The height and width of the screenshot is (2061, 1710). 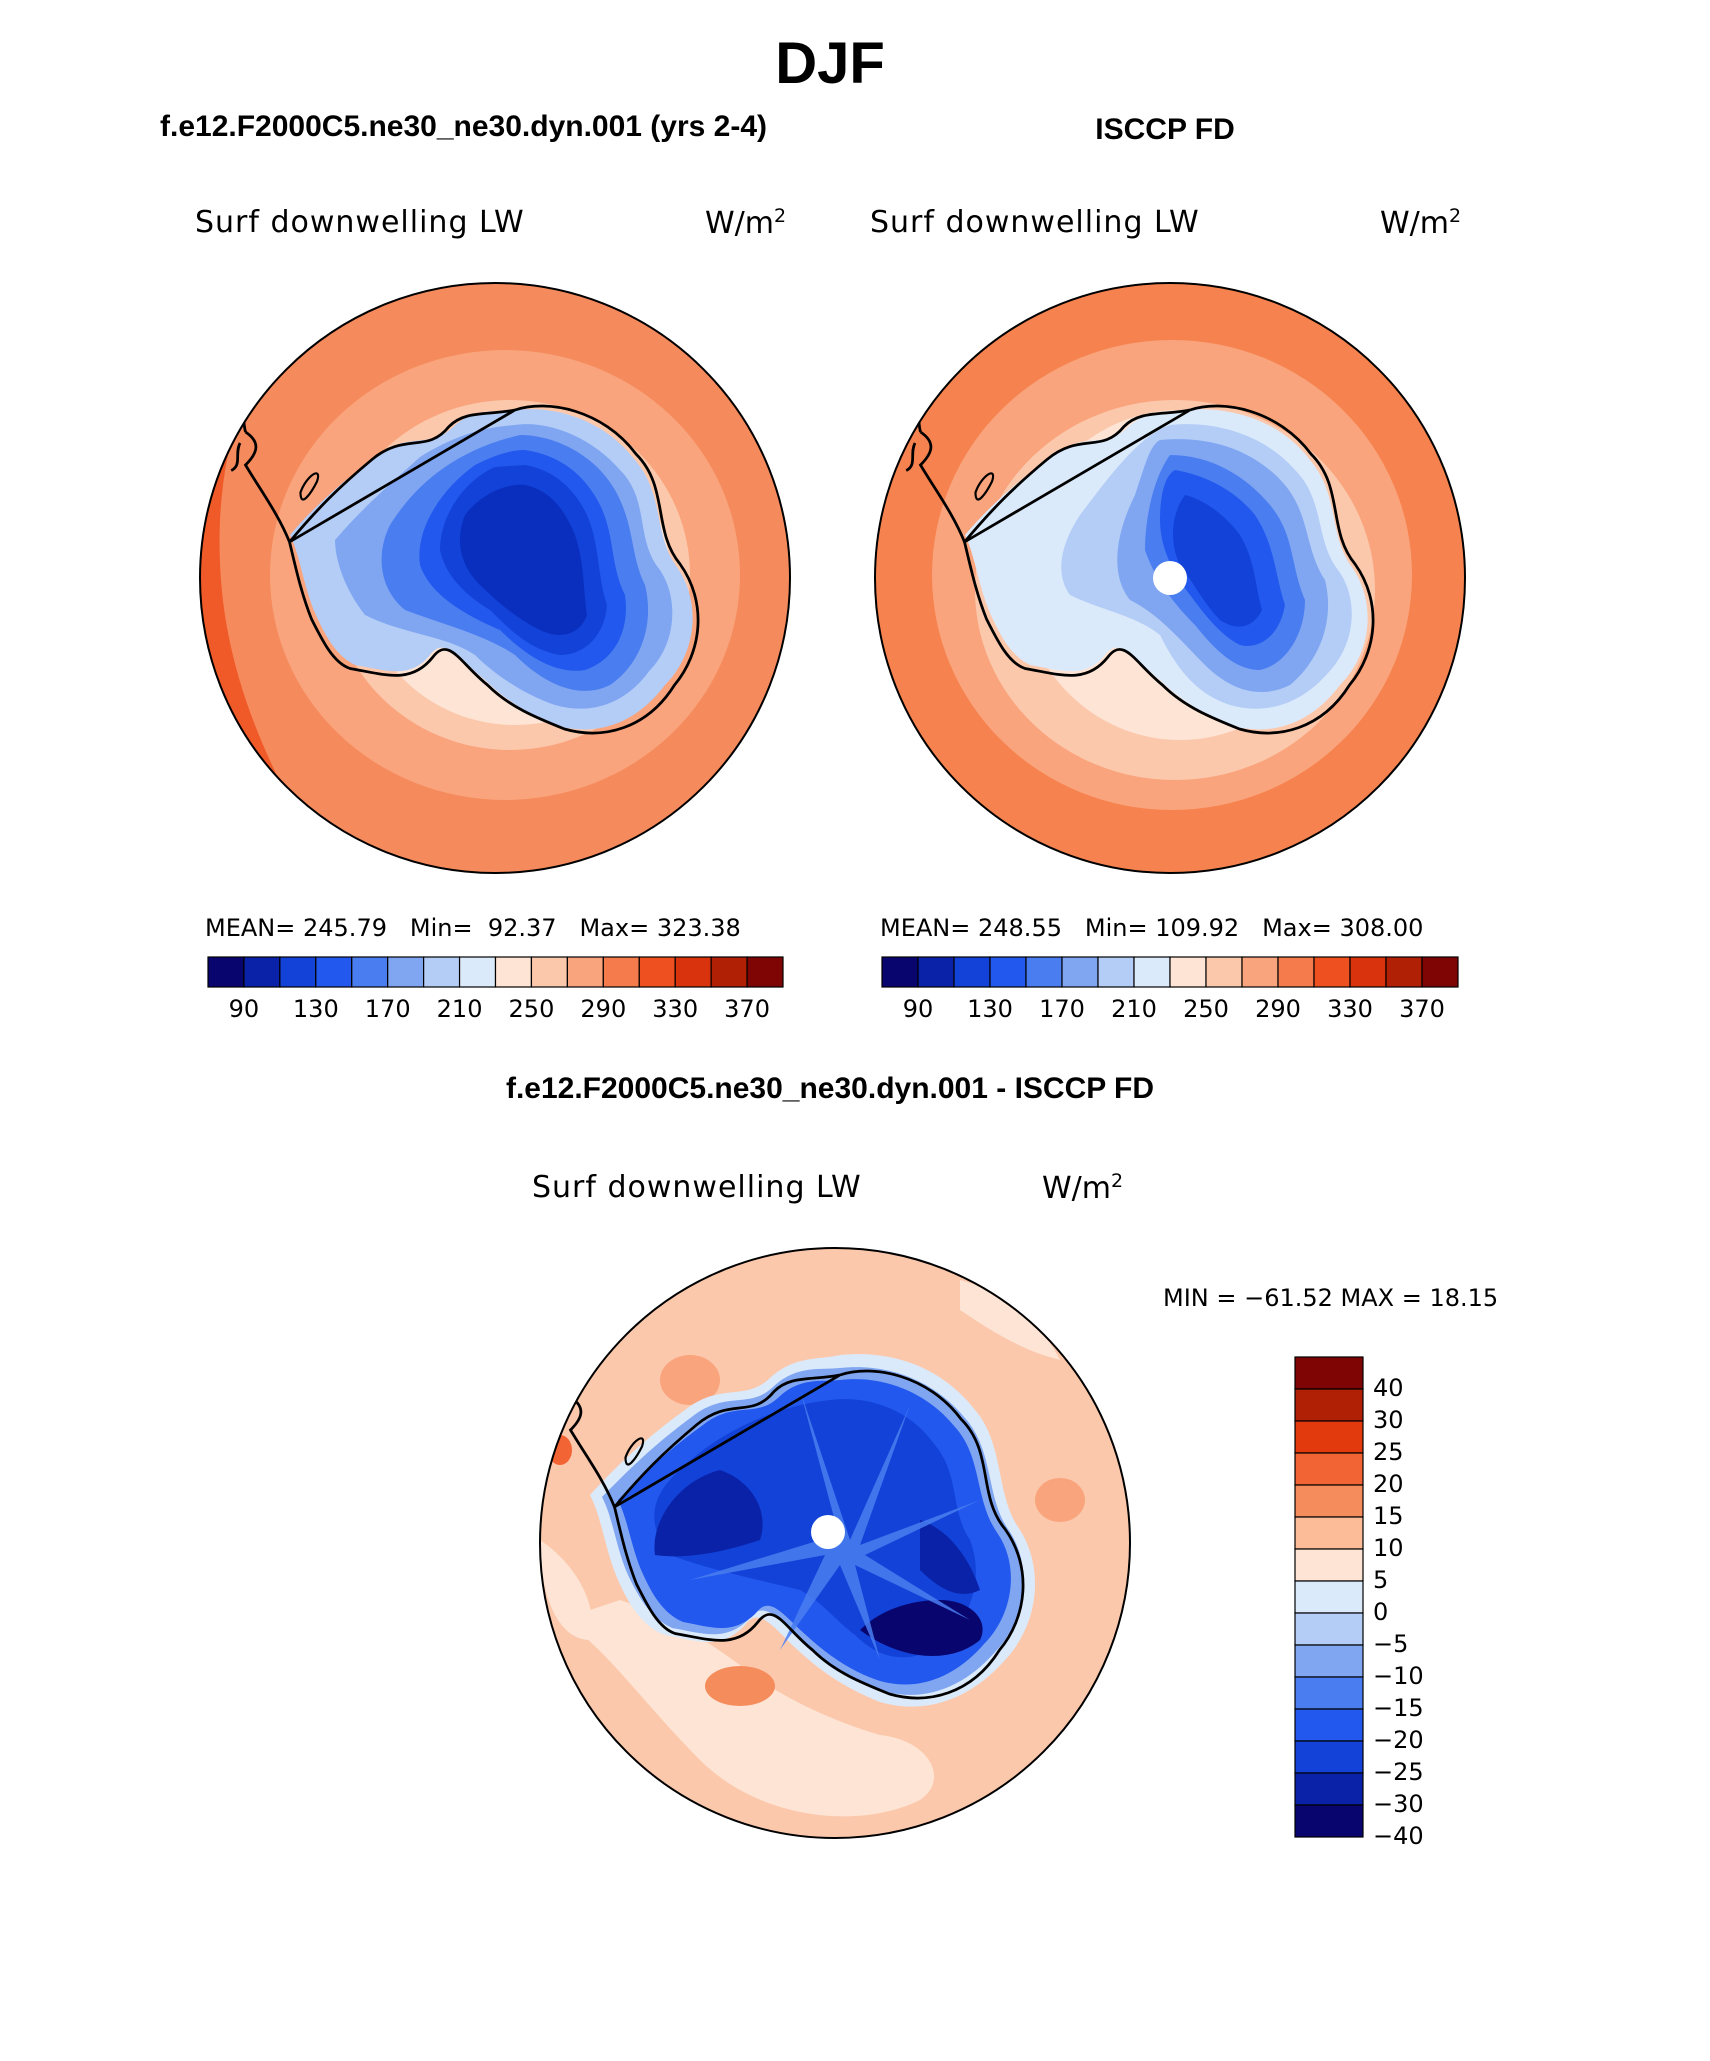 What do you see at coordinates (1398, 1772) in the screenshot?
I see `diff-colorbar-tick-label: −25` at bounding box center [1398, 1772].